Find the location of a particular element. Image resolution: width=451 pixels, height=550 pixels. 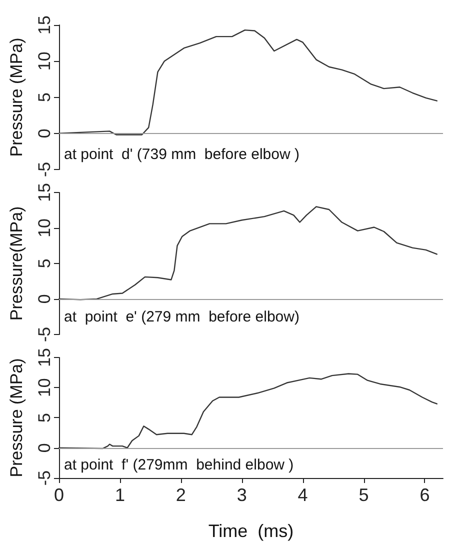

x-tick-label: 1 is located at coordinates (119, 495).